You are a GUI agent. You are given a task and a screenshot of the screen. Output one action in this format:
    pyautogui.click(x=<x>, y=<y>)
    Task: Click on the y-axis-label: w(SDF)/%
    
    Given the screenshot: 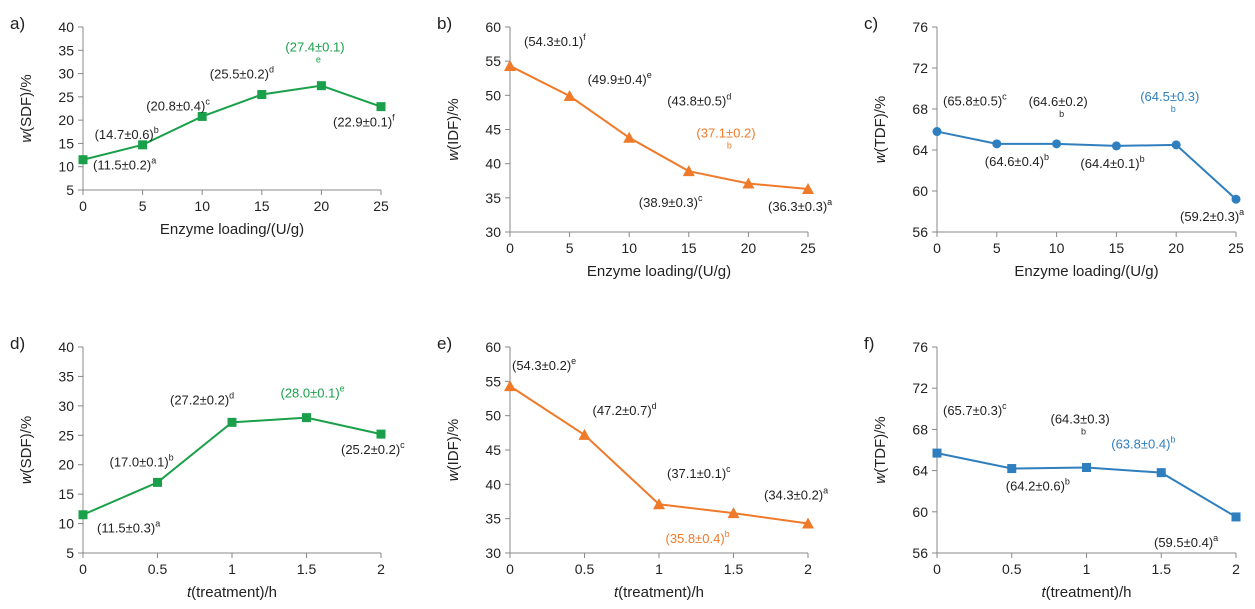 What is the action you would take?
    pyautogui.click(x=26, y=450)
    